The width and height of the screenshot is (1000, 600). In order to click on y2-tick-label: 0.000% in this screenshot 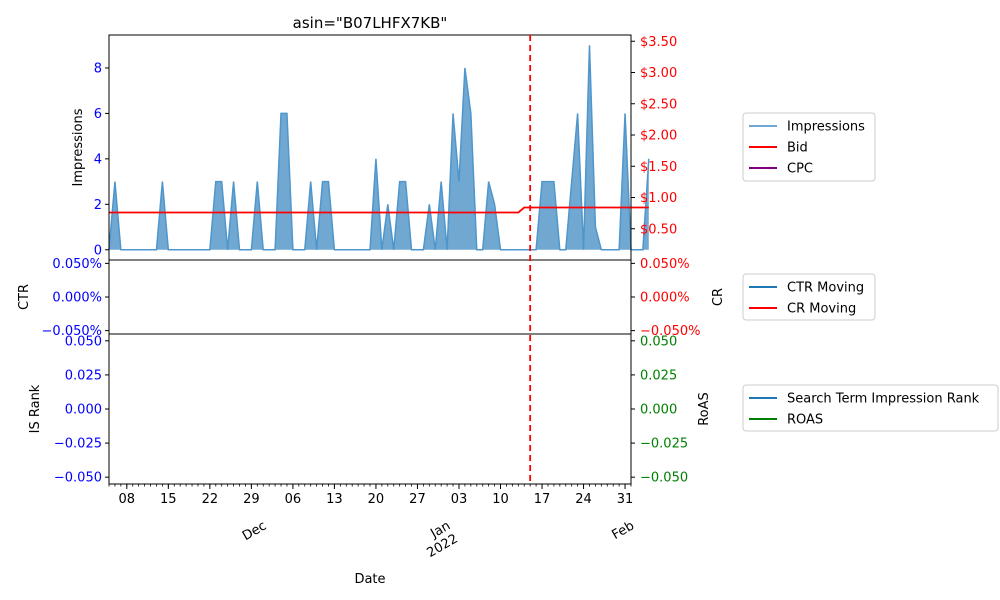, I will do `click(665, 298)`.